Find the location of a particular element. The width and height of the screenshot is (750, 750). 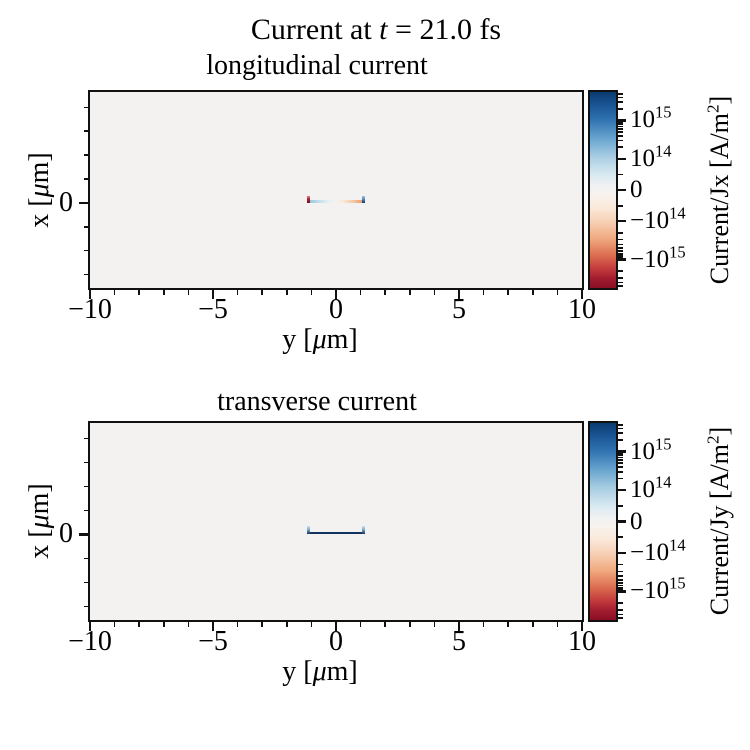

xlabel-mu: μ is located at coordinates (319, 671).